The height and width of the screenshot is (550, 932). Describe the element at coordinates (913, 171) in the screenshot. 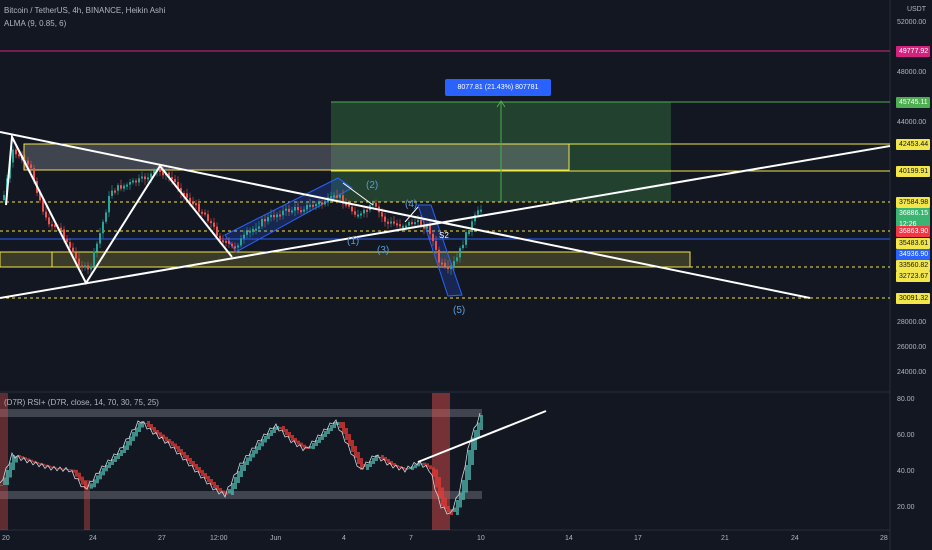

I see `price-tag-yellow-mid: 40199.91` at that location.